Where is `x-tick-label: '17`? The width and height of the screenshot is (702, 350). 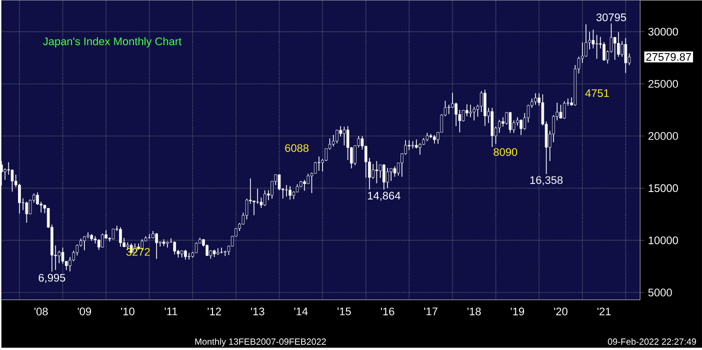 x-tick-label: '17 is located at coordinates (431, 312).